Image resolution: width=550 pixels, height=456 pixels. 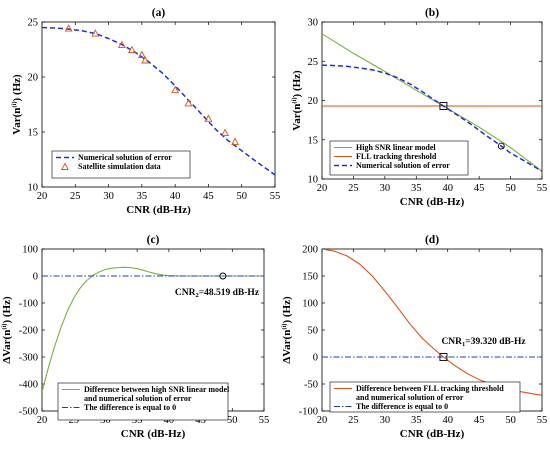 What do you see at coordinates (28, 385) in the screenshot?
I see `y-tick-label: -400` at bounding box center [28, 385].